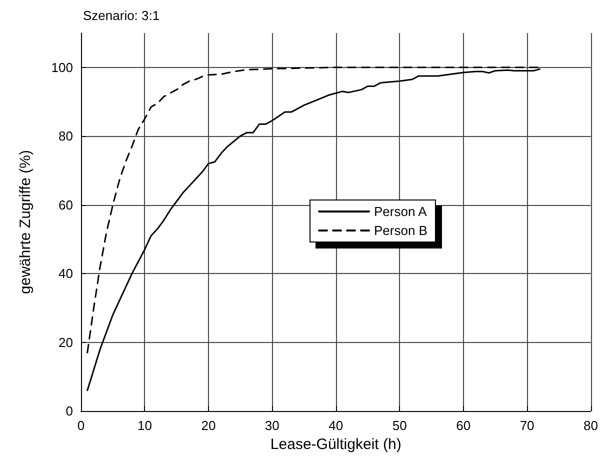 The image size is (601, 464). I want to click on x-tick-label: 30, so click(272, 425).